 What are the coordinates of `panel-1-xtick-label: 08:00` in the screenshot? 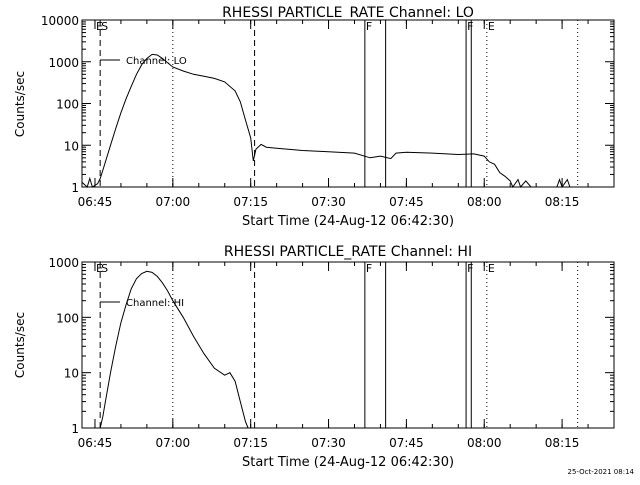 It's located at (484, 202).